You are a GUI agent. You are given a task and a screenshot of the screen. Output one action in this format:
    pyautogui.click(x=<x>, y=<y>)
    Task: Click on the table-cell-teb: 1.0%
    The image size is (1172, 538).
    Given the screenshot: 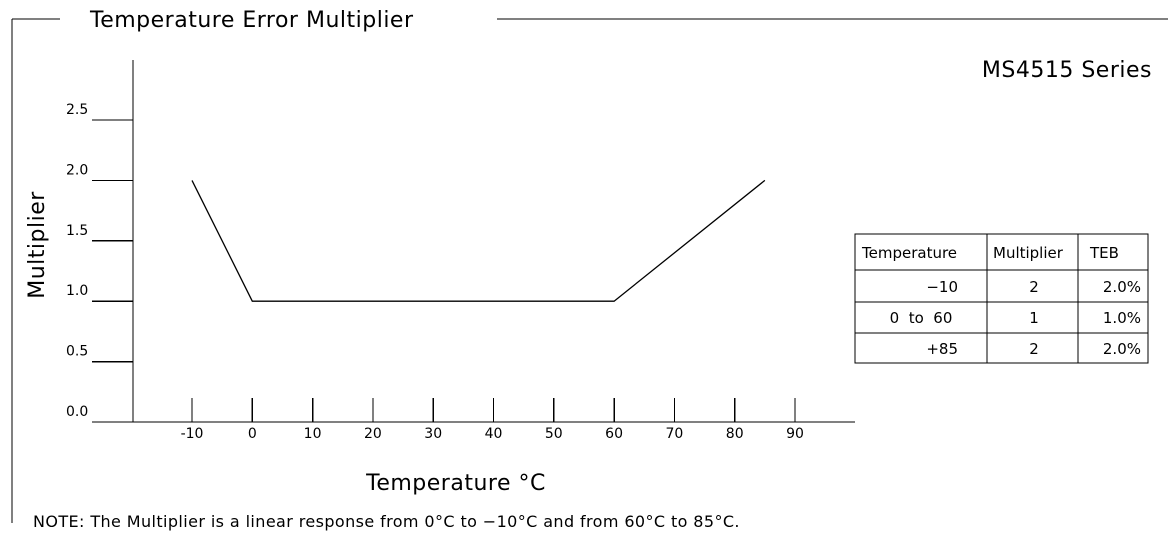 What is the action you would take?
    pyautogui.click(x=1122, y=318)
    